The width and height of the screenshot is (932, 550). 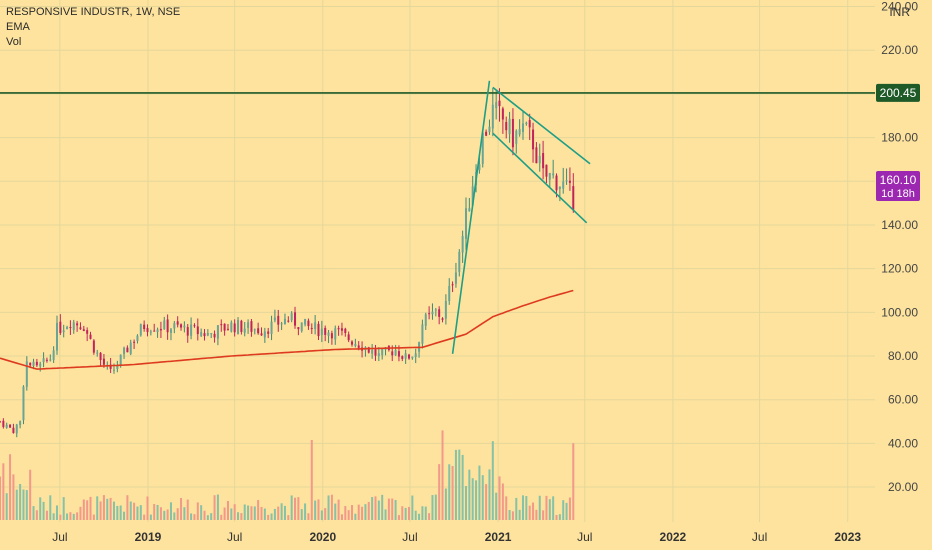 What do you see at coordinates (903, 356) in the screenshot?
I see `y-tick-label: 80.00` at bounding box center [903, 356].